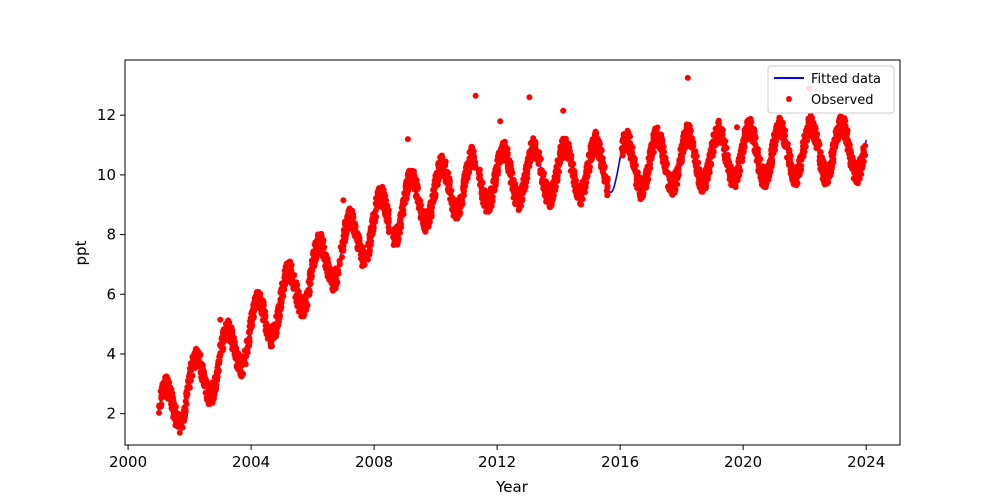  Describe the element at coordinates (620, 462) in the screenshot. I see `x-tick-label: 2016` at that location.